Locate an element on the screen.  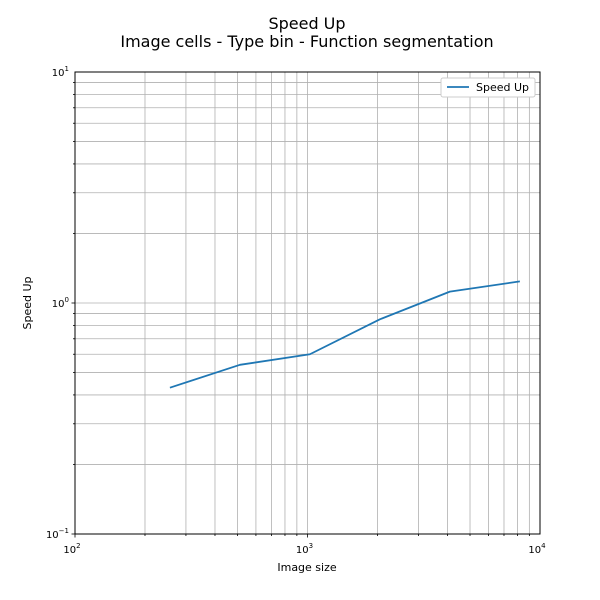
x-tick-exponent: 2 is located at coordinates (78, 546).